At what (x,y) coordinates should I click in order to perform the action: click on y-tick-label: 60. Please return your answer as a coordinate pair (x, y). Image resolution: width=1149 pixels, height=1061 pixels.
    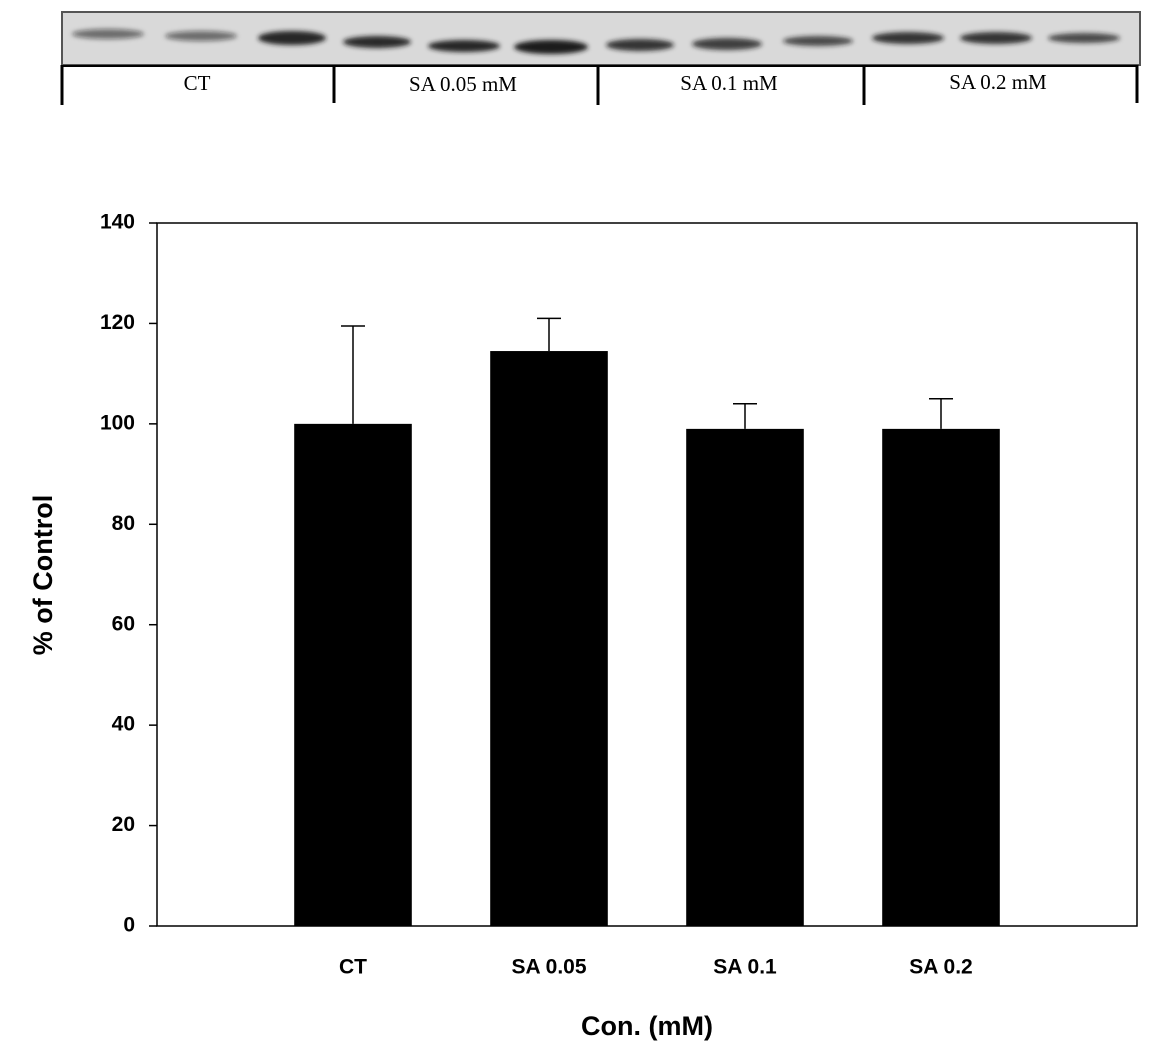
    Looking at the image, I should click on (123, 623).